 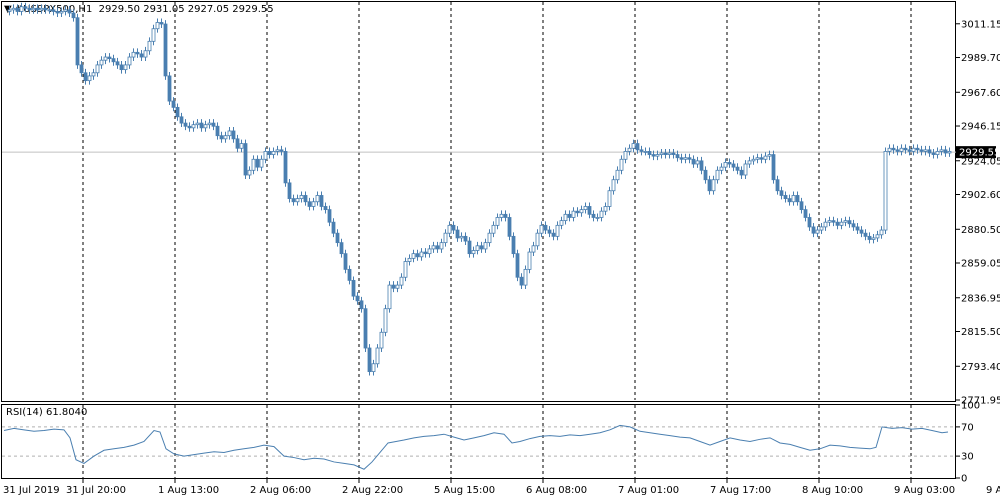 I want to click on price-tick-label: 2771.95, so click(x=980, y=401).